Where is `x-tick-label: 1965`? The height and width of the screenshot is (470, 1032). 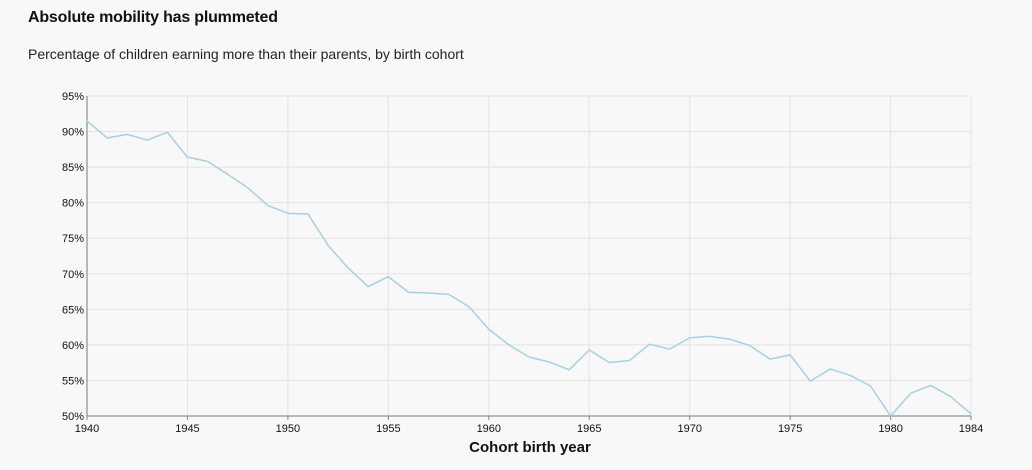 x-tick-label: 1965 is located at coordinates (589, 429).